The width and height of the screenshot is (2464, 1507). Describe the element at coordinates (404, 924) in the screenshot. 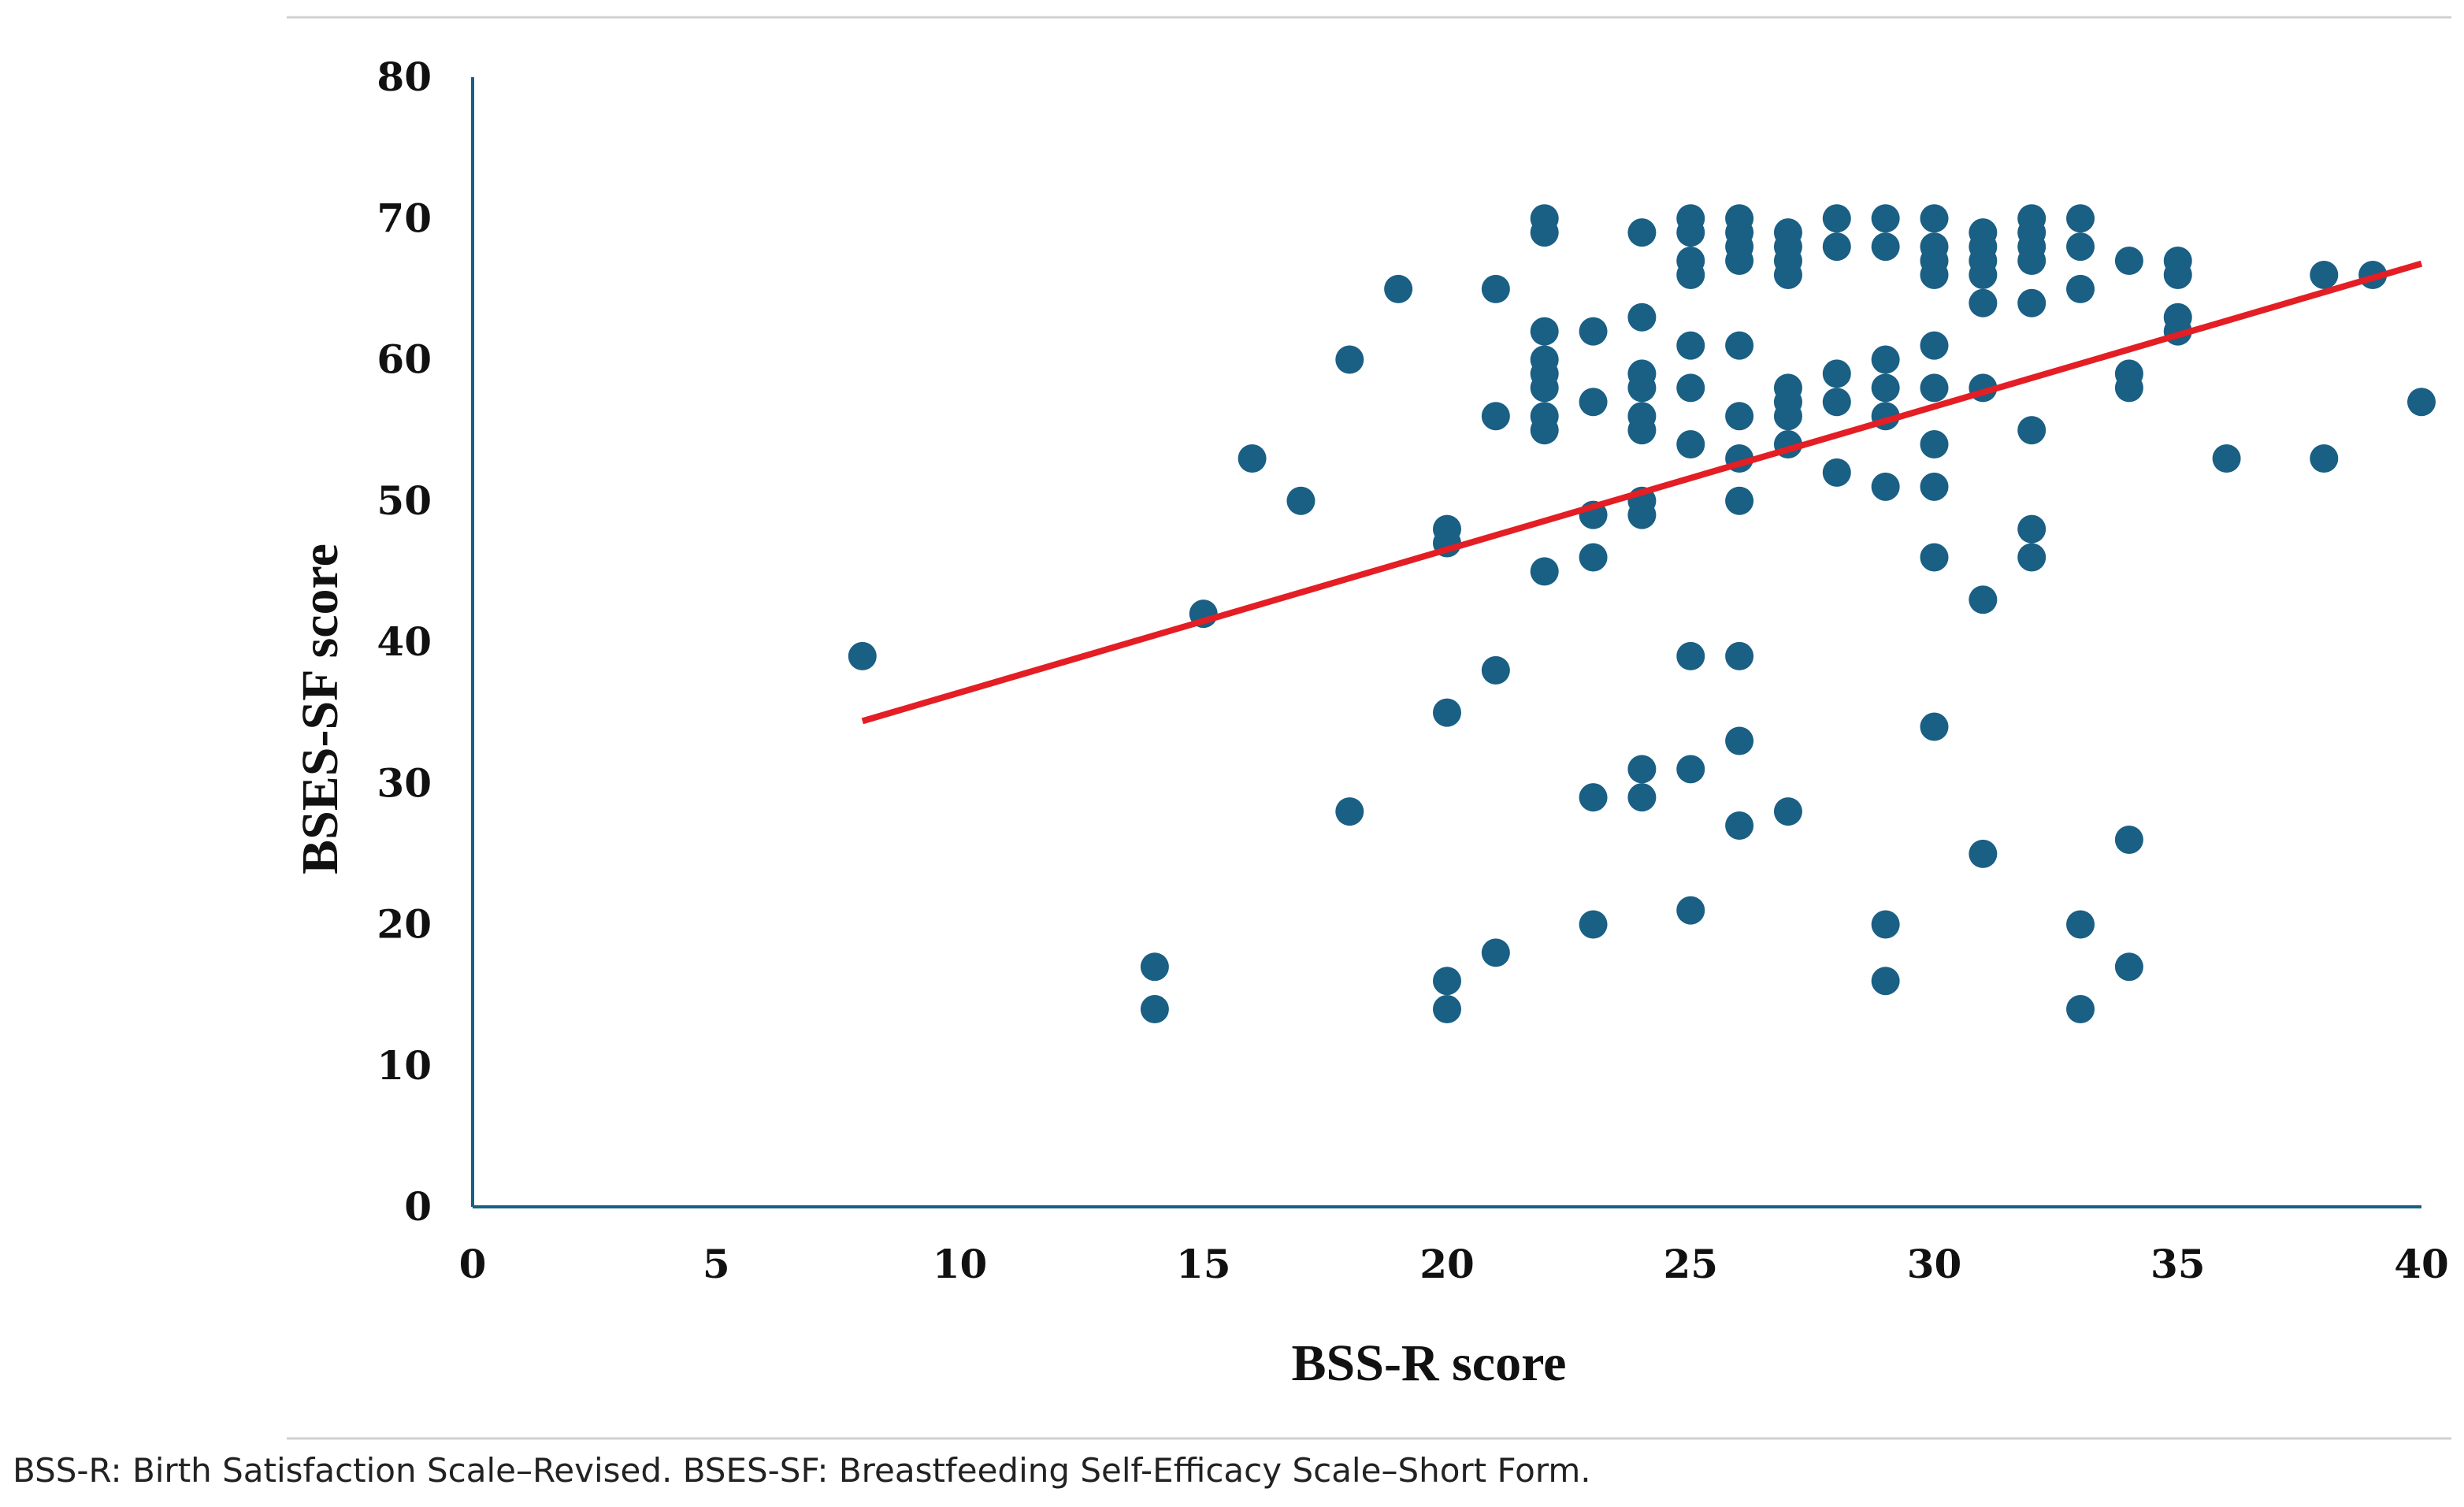

I see `y-tick-label: 20` at that location.